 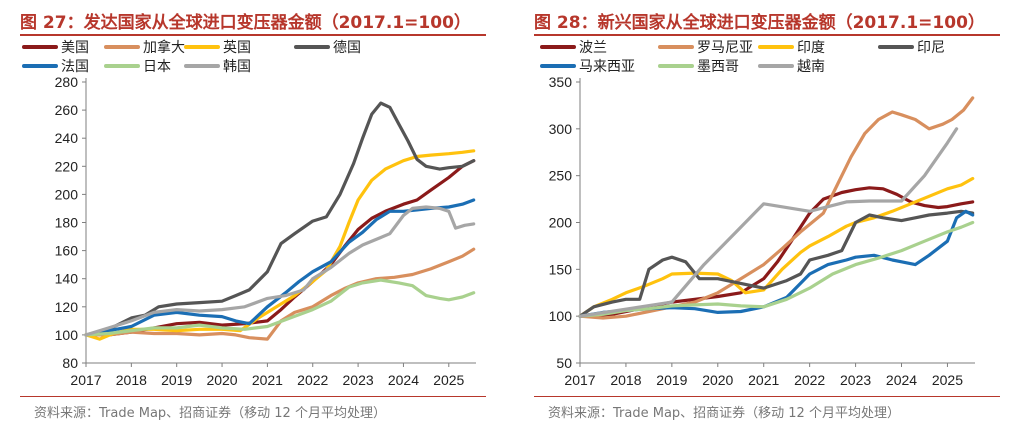 What do you see at coordinates (593, 48) in the screenshot?
I see `legend-label: 波兰` at bounding box center [593, 48].